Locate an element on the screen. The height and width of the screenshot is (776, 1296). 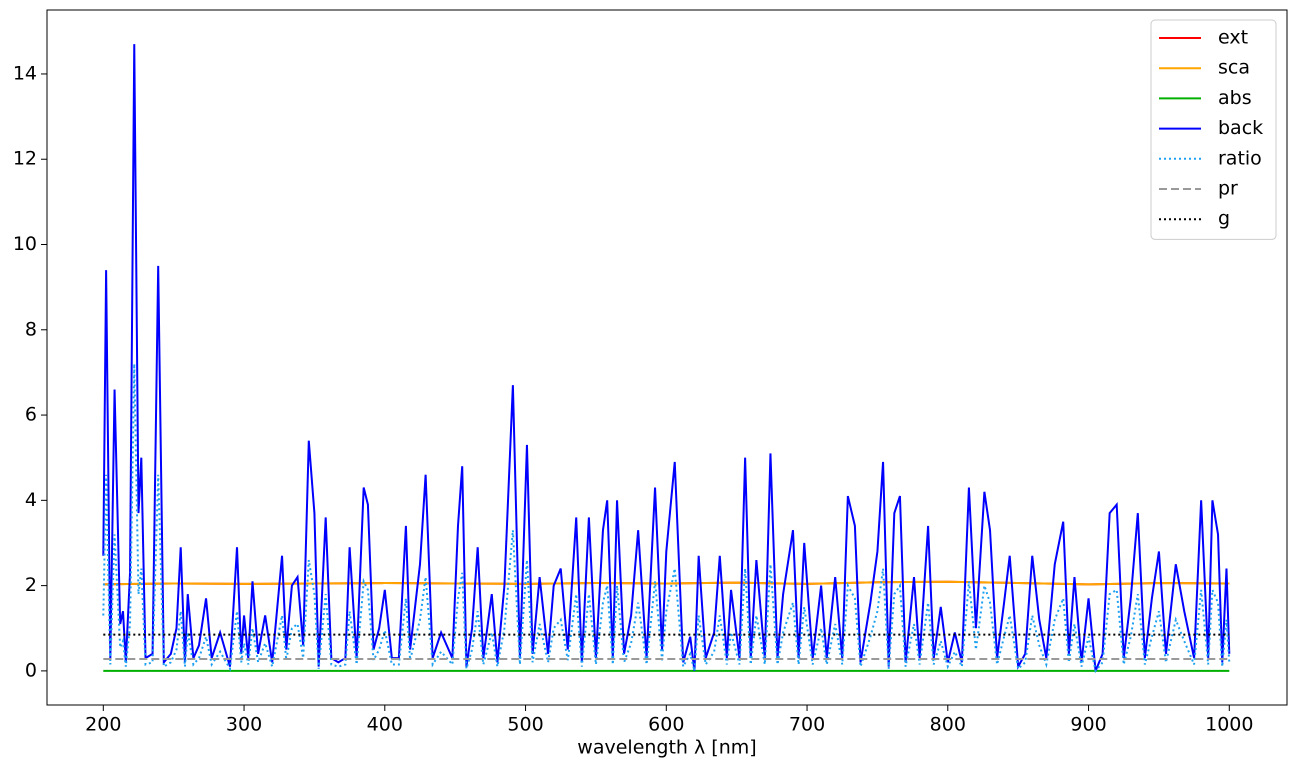
x-axis-label: wavelength λ [nm] is located at coordinates (666, 748).